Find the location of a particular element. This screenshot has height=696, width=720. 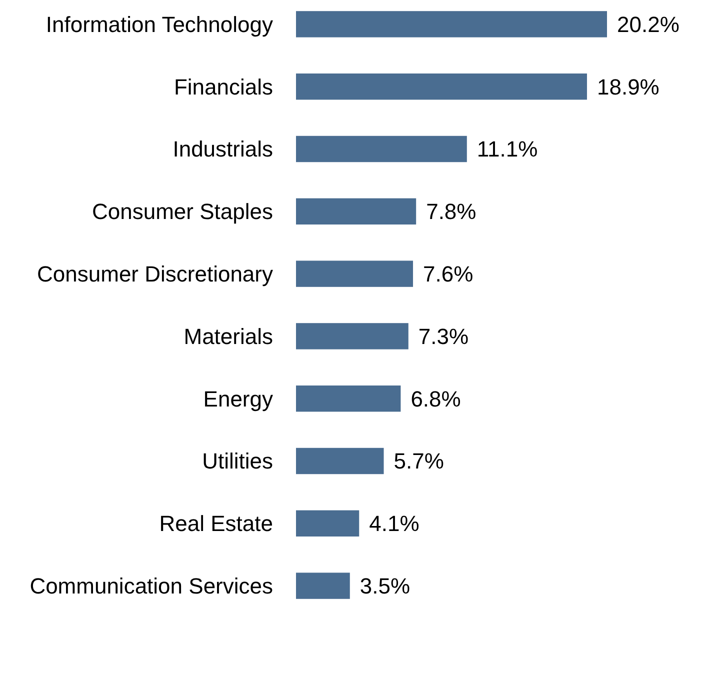

y-tick-label: Consumer Discretionary is located at coordinates (155, 274).